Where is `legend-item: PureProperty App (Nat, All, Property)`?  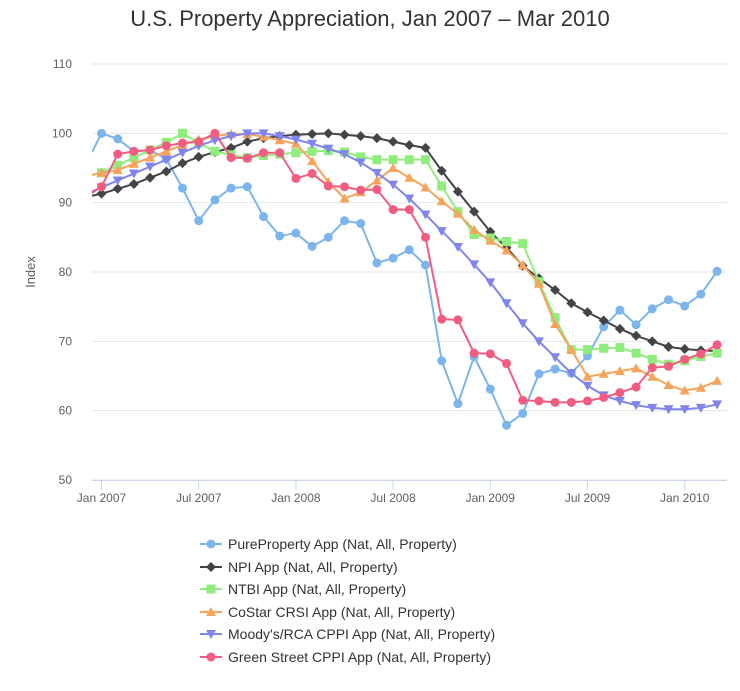
legend-item: PureProperty App (Nat, All, Property) is located at coordinates (420, 544).